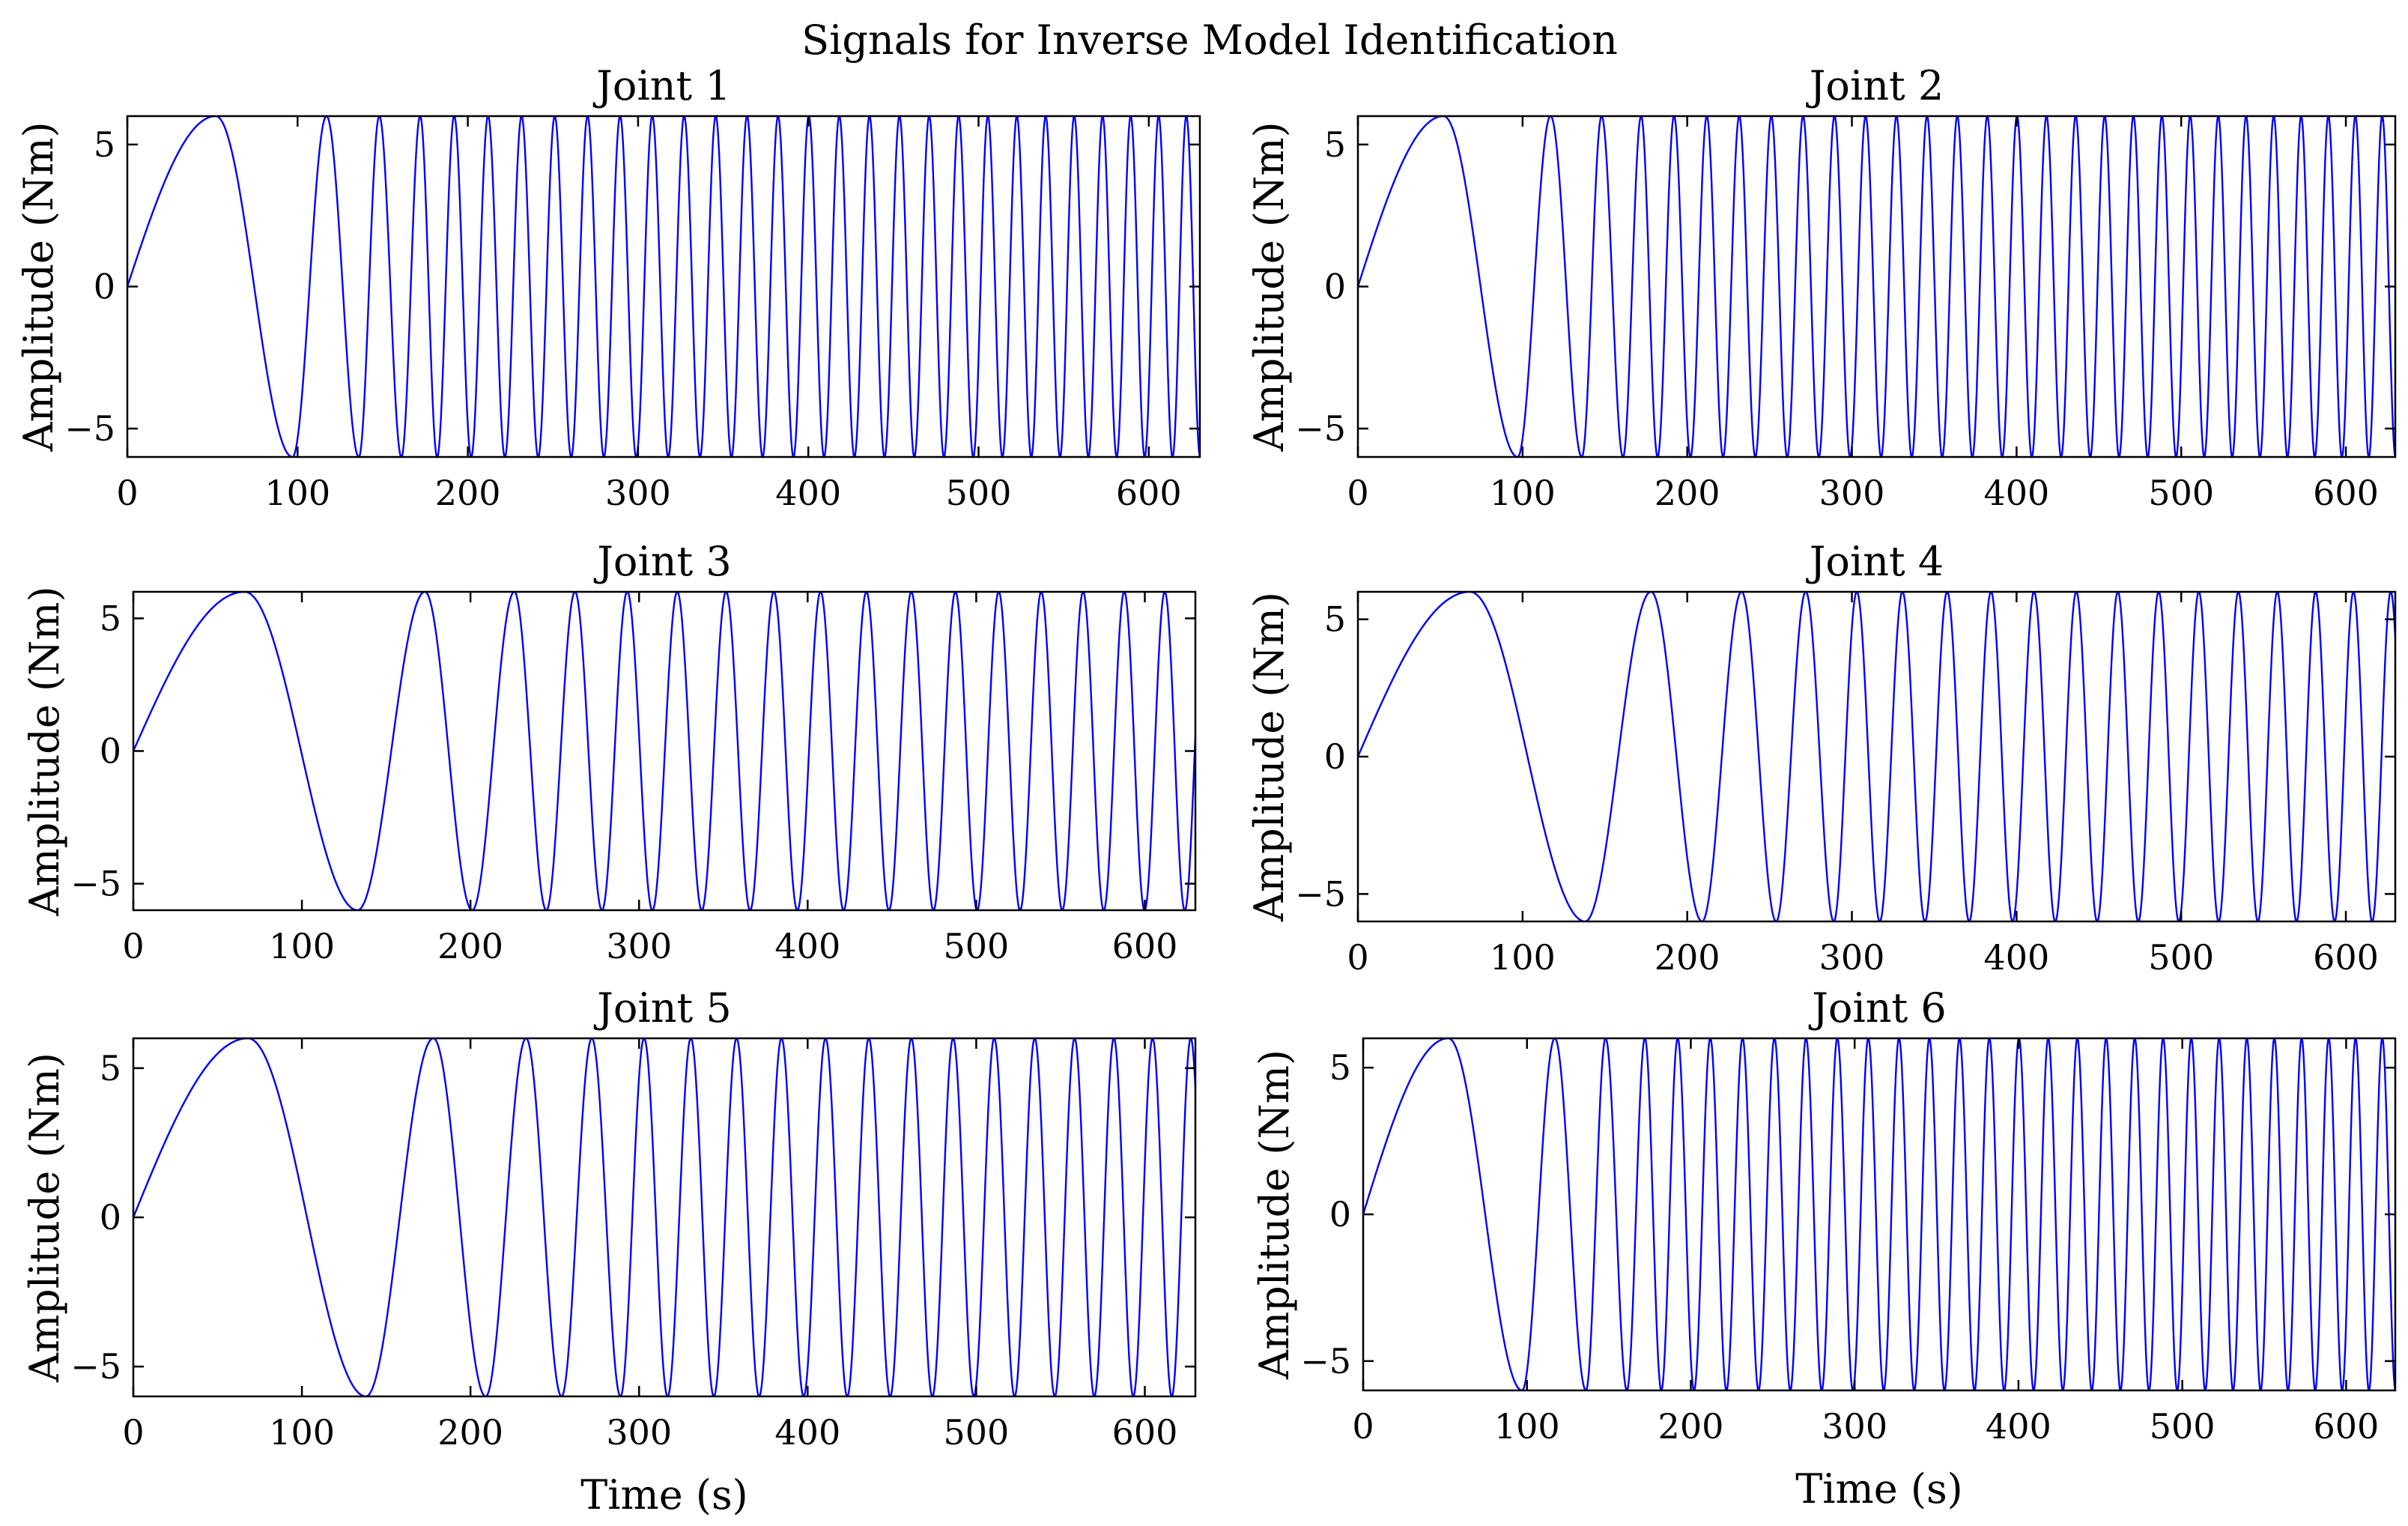  Describe the element at coordinates (662, 1008) in the screenshot. I see `subplot-title: Joint 5` at that location.